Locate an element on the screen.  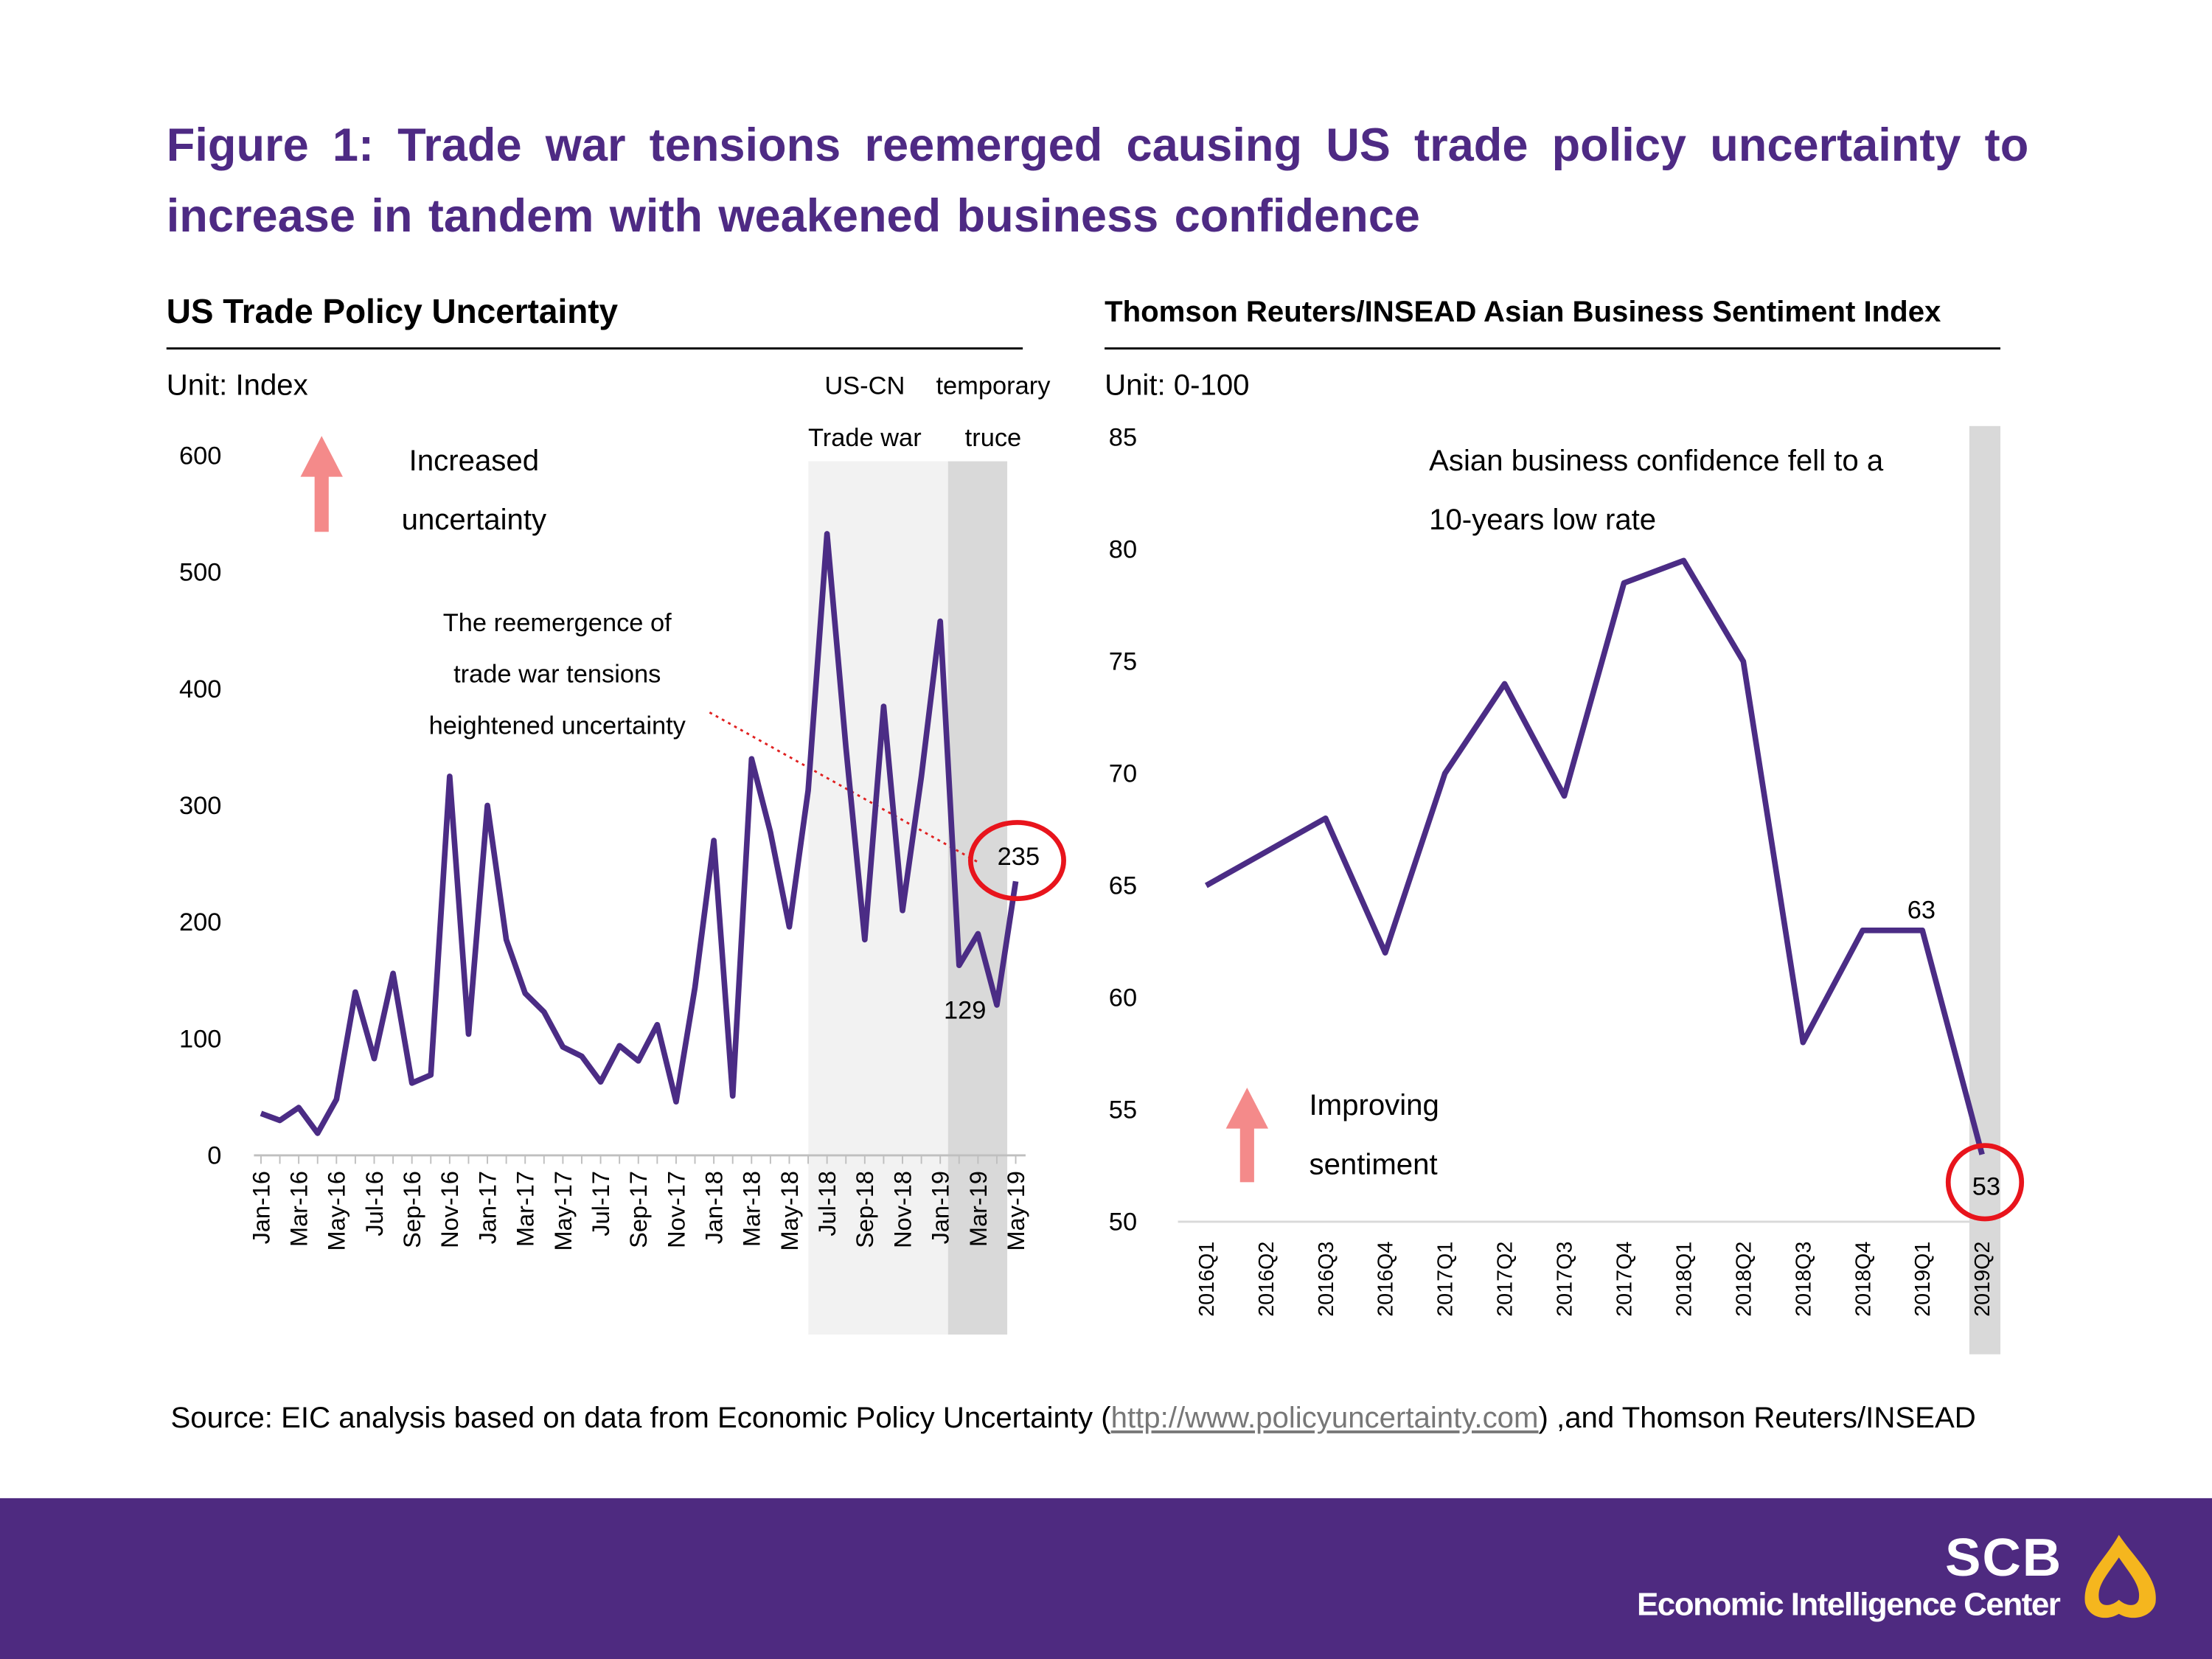
x-tick-label: Jan-16 is located at coordinates (261, 1207).